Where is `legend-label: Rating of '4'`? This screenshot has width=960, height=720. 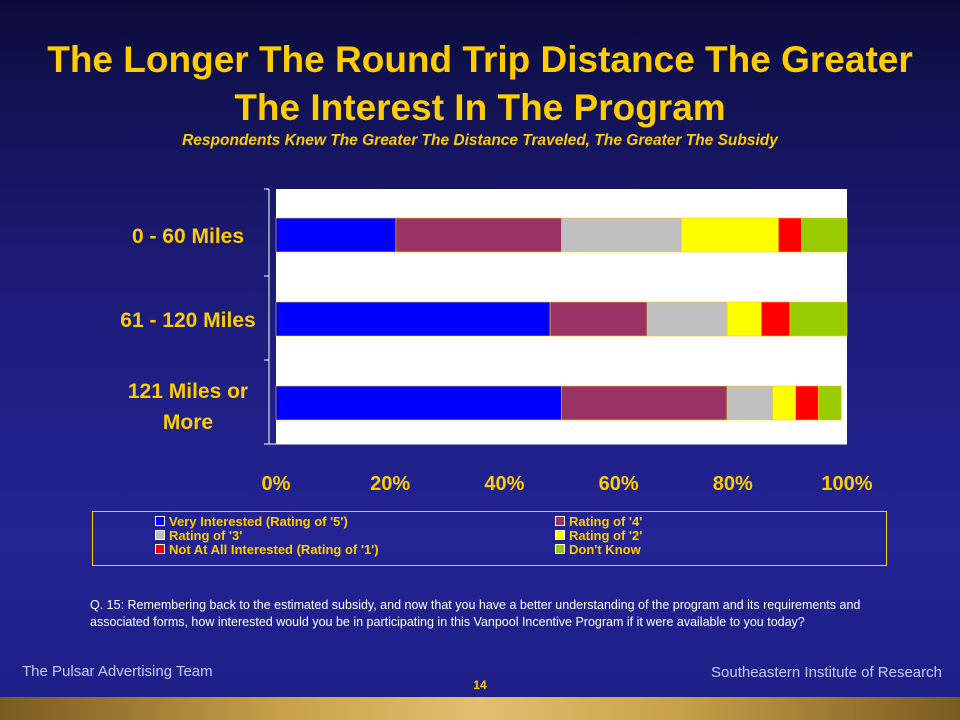 legend-label: Rating of '4' is located at coordinates (606, 521).